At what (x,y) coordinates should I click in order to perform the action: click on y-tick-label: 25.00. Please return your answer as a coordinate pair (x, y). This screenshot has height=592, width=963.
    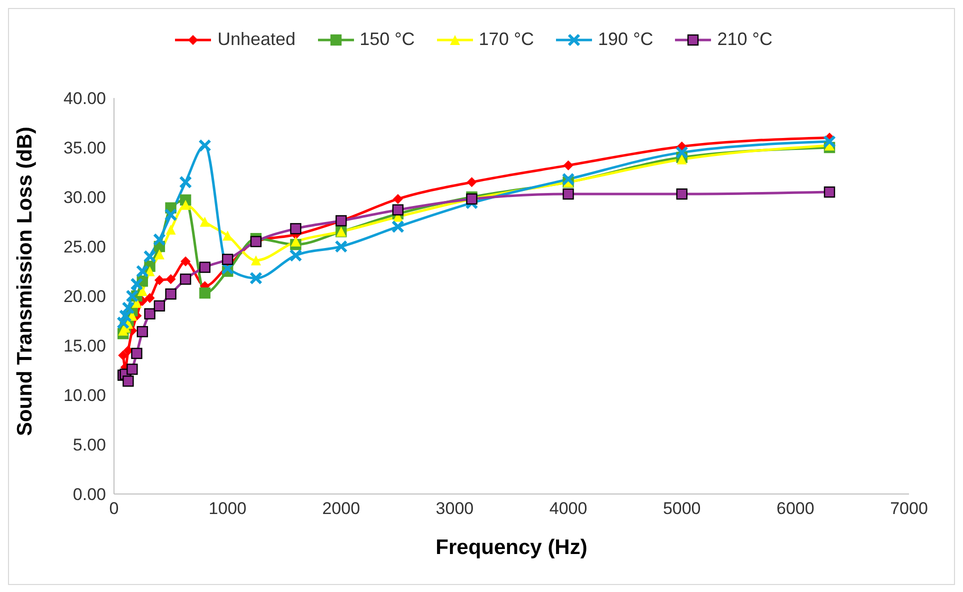
    Looking at the image, I should click on (84, 247).